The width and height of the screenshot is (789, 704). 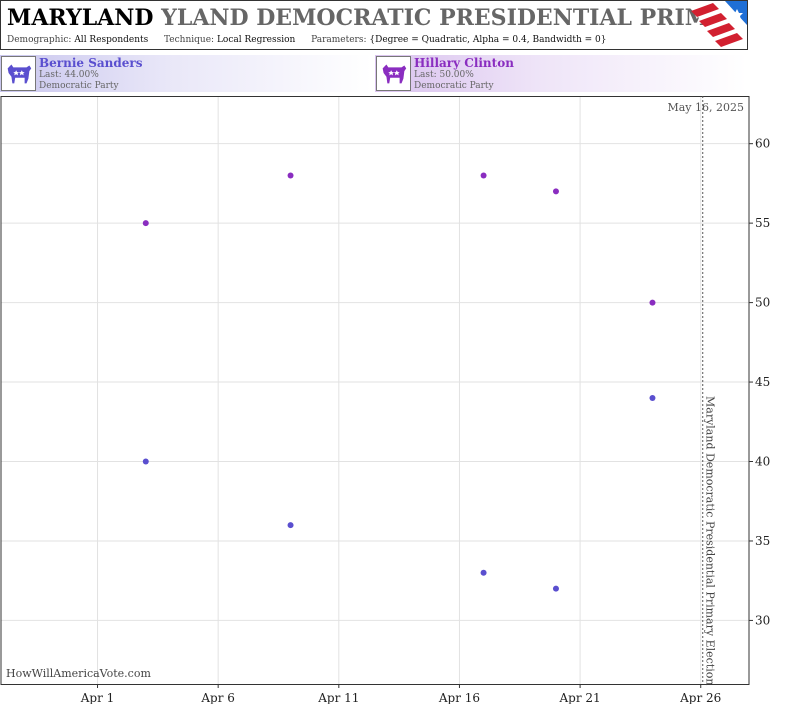 I want to click on technique-label: Technique:, so click(x=189, y=40).